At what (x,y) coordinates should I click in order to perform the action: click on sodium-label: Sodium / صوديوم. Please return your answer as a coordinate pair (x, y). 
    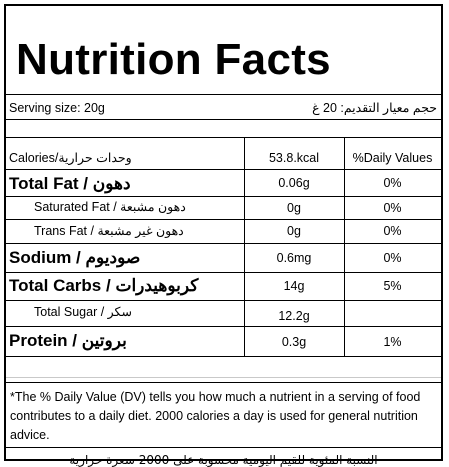
    Looking at the image, I should click on (75, 257).